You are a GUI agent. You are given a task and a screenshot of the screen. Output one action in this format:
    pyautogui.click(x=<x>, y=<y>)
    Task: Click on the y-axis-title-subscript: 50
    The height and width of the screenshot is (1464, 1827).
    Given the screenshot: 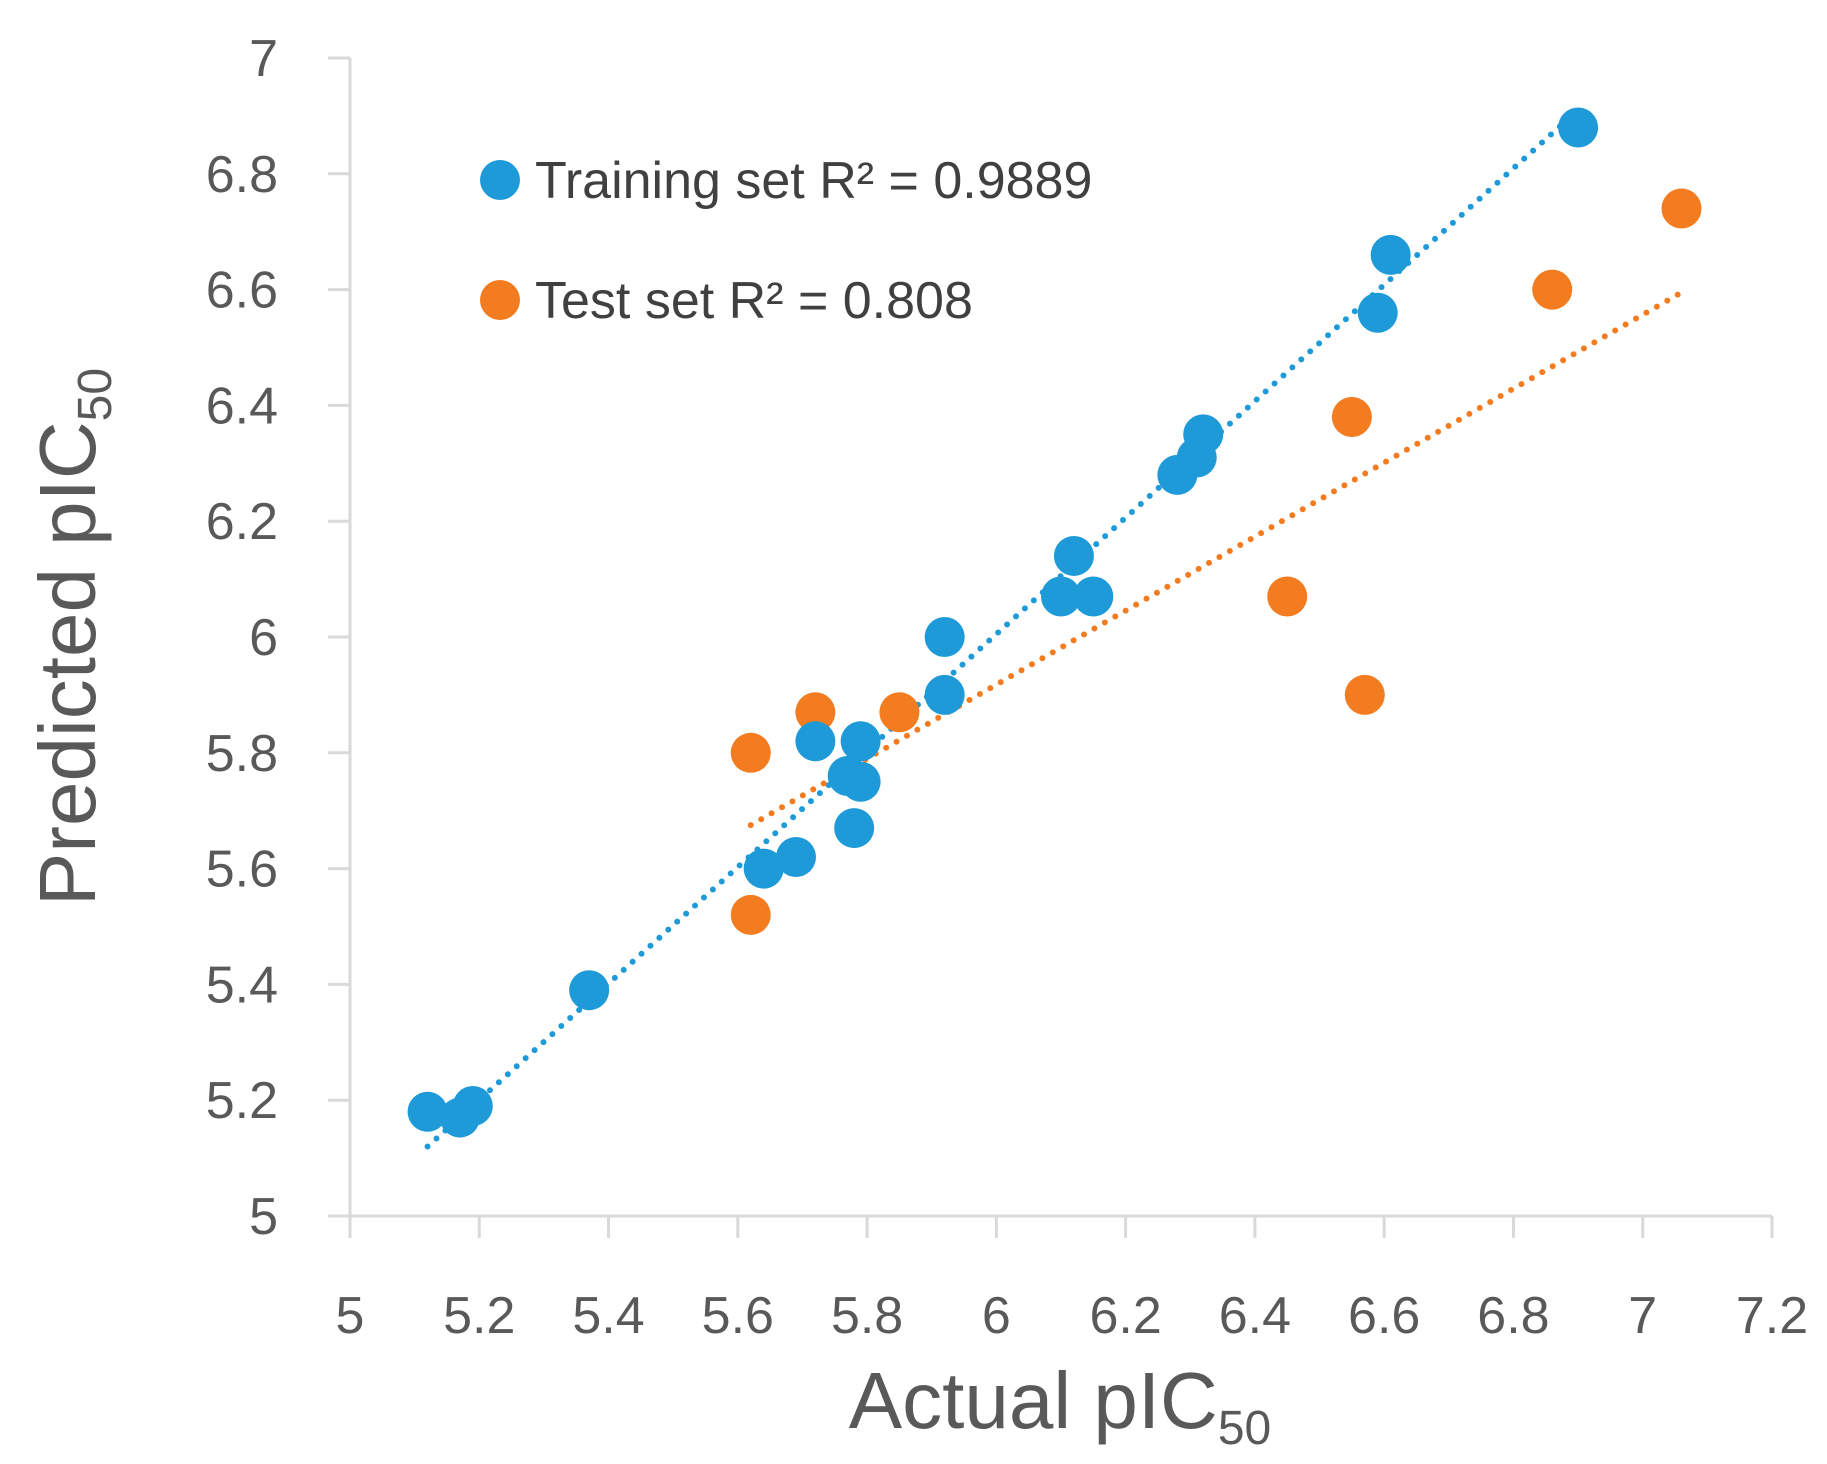 What is the action you would take?
    pyautogui.click(x=95, y=394)
    